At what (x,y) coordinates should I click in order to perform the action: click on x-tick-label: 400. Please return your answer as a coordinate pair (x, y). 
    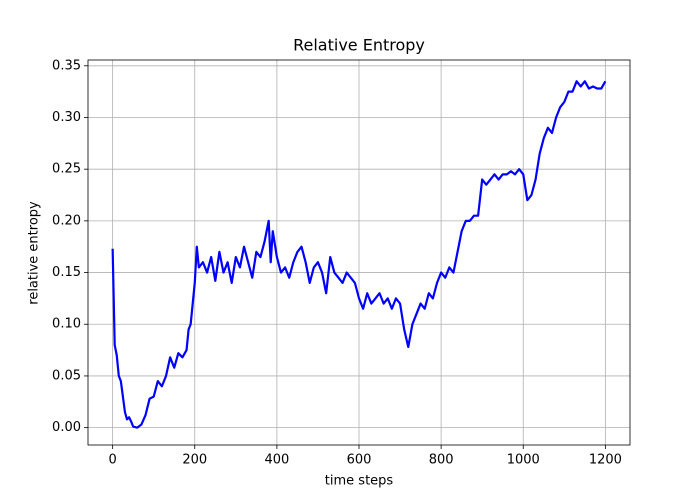
    Looking at the image, I should click on (276, 460).